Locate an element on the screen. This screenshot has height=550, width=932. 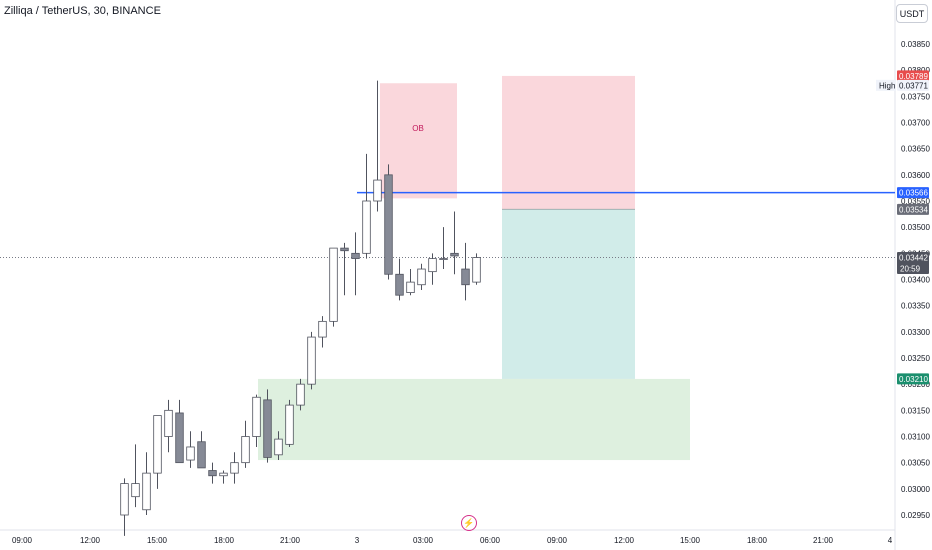
price-badge-value: 0.03534 is located at coordinates (913, 209).